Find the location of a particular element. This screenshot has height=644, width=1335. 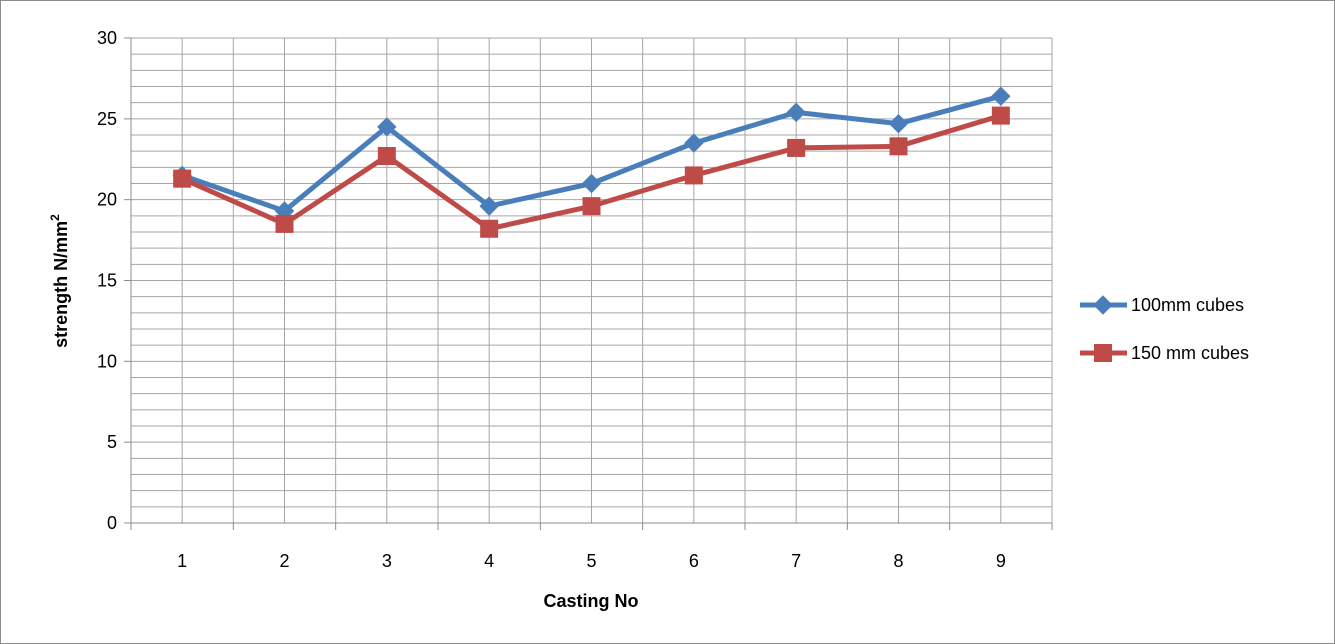

legend-entry: 150 mm cubes is located at coordinates (1164, 353).